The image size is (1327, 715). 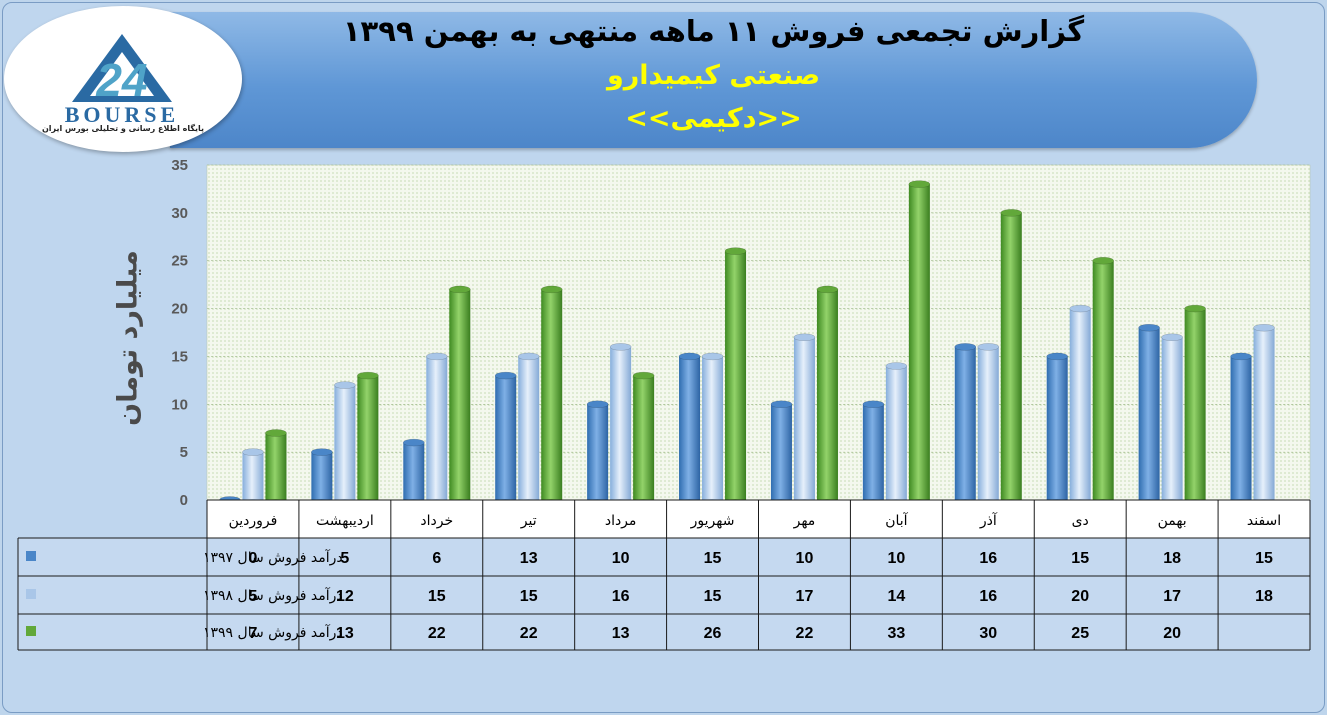 I want to click on category-label: آبان, so click(x=896, y=520).